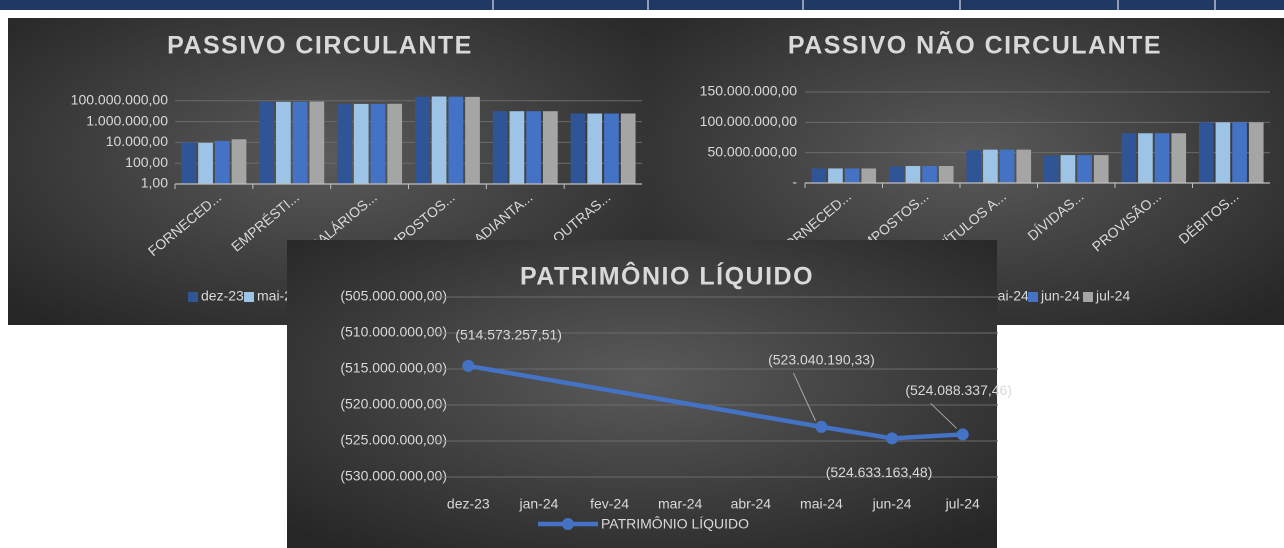 The width and height of the screenshot is (1284, 548). I want to click on y-tick-label: (525.000.000,00), so click(393, 440).